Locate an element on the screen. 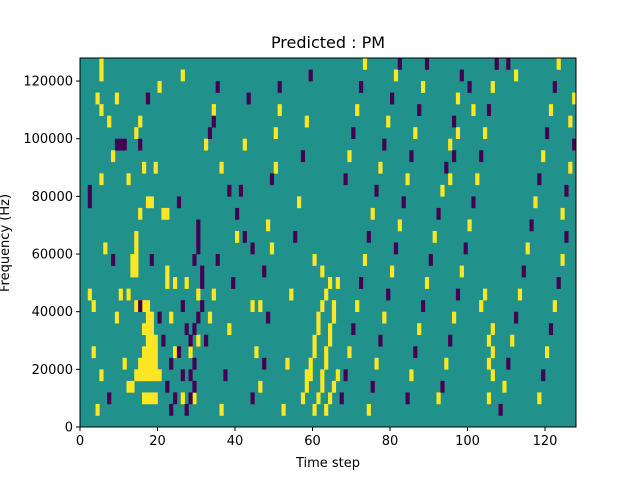 The height and width of the screenshot is (480, 640). x-tick-label: 120 is located at coordinates (545, 441).